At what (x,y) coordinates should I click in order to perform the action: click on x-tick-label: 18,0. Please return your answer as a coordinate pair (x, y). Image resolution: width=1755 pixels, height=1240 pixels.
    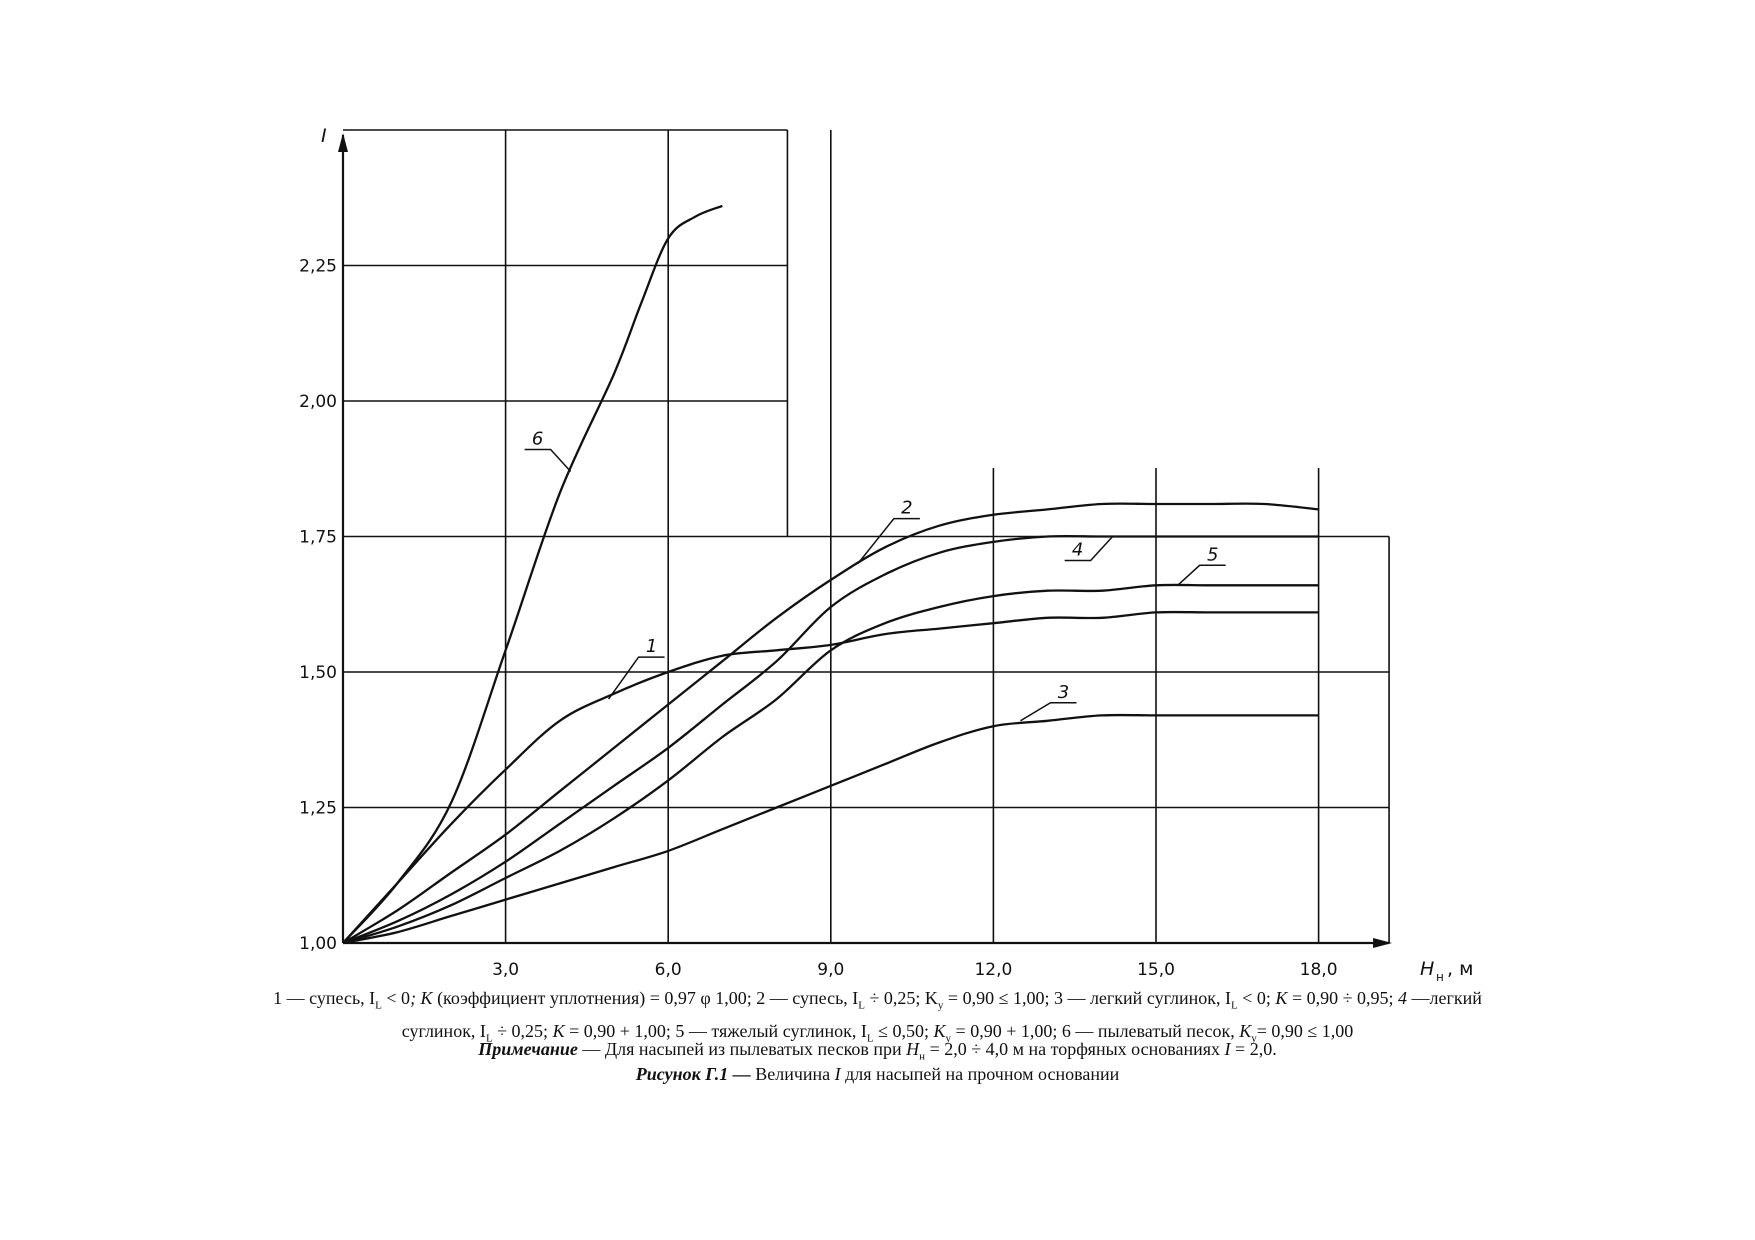
    Looking at the image, I should click on (1319, 970).